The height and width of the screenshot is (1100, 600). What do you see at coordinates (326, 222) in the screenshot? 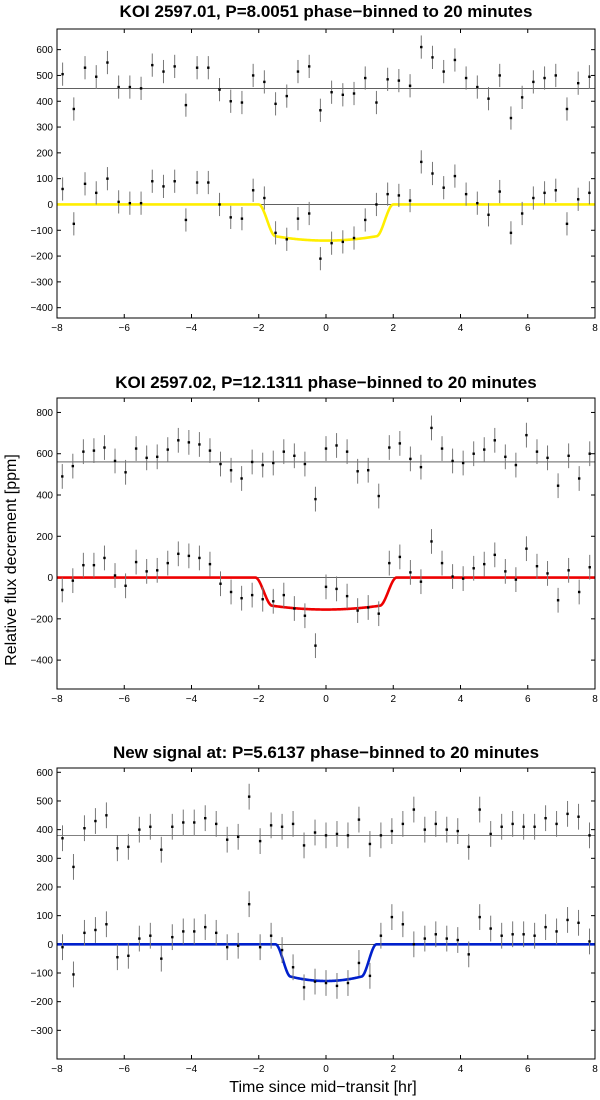
I see `transit-model-curve` at bounding box center [326, 222].